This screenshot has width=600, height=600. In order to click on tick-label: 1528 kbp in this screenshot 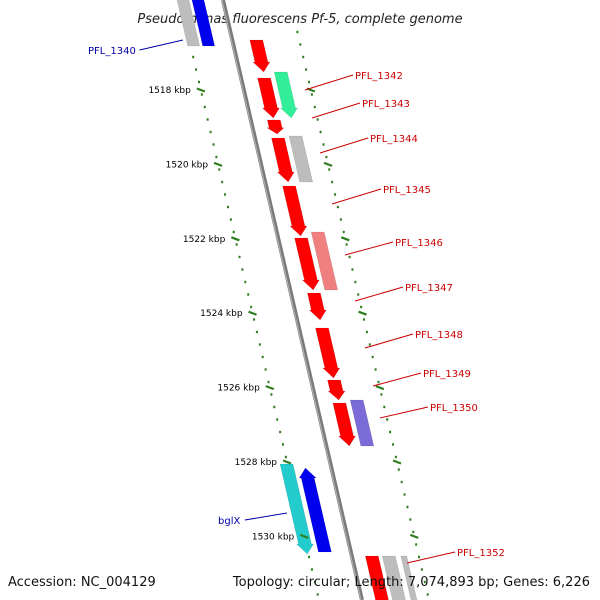, I will do `click(256, 463)`.